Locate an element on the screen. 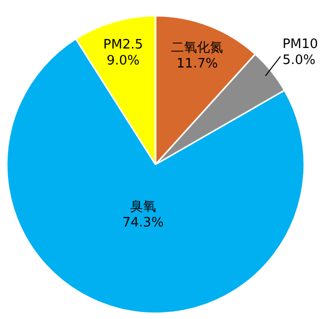 This screenshot has height=319, width=335. slice-label: 二氧化氮 is located at coordinates (197, 48).